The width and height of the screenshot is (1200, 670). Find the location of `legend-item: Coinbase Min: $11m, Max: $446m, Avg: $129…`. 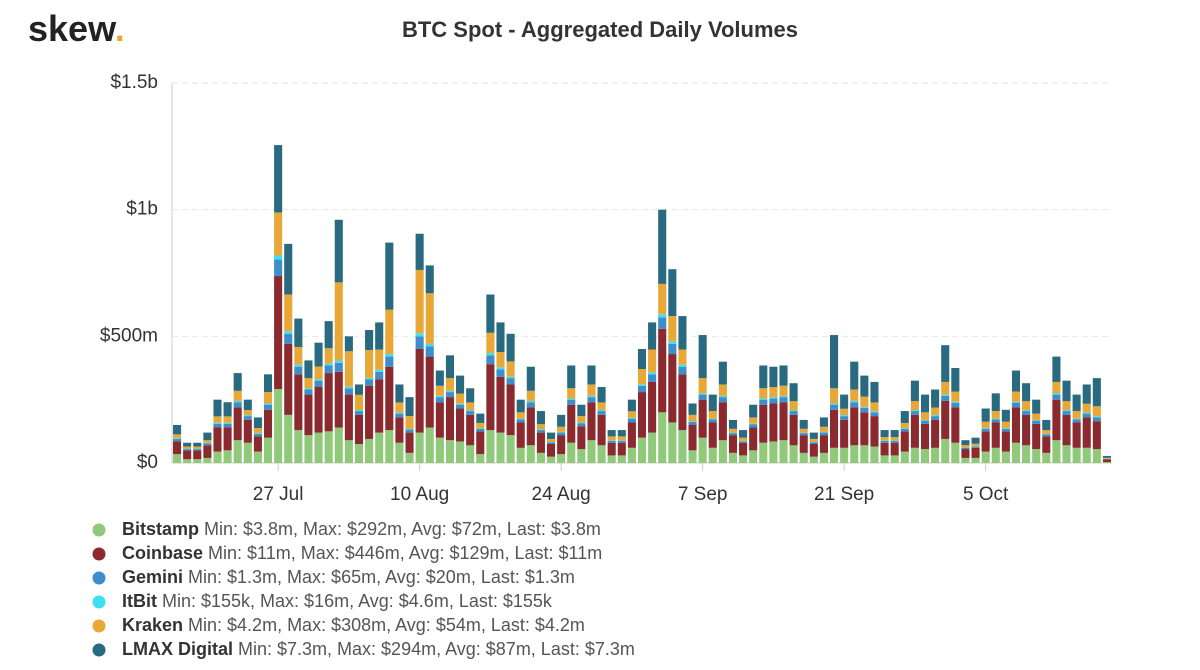

legend-item: Coinbase Min: $11m, Max: $446m, Avg: $129… is located at coordinates (347, 553).